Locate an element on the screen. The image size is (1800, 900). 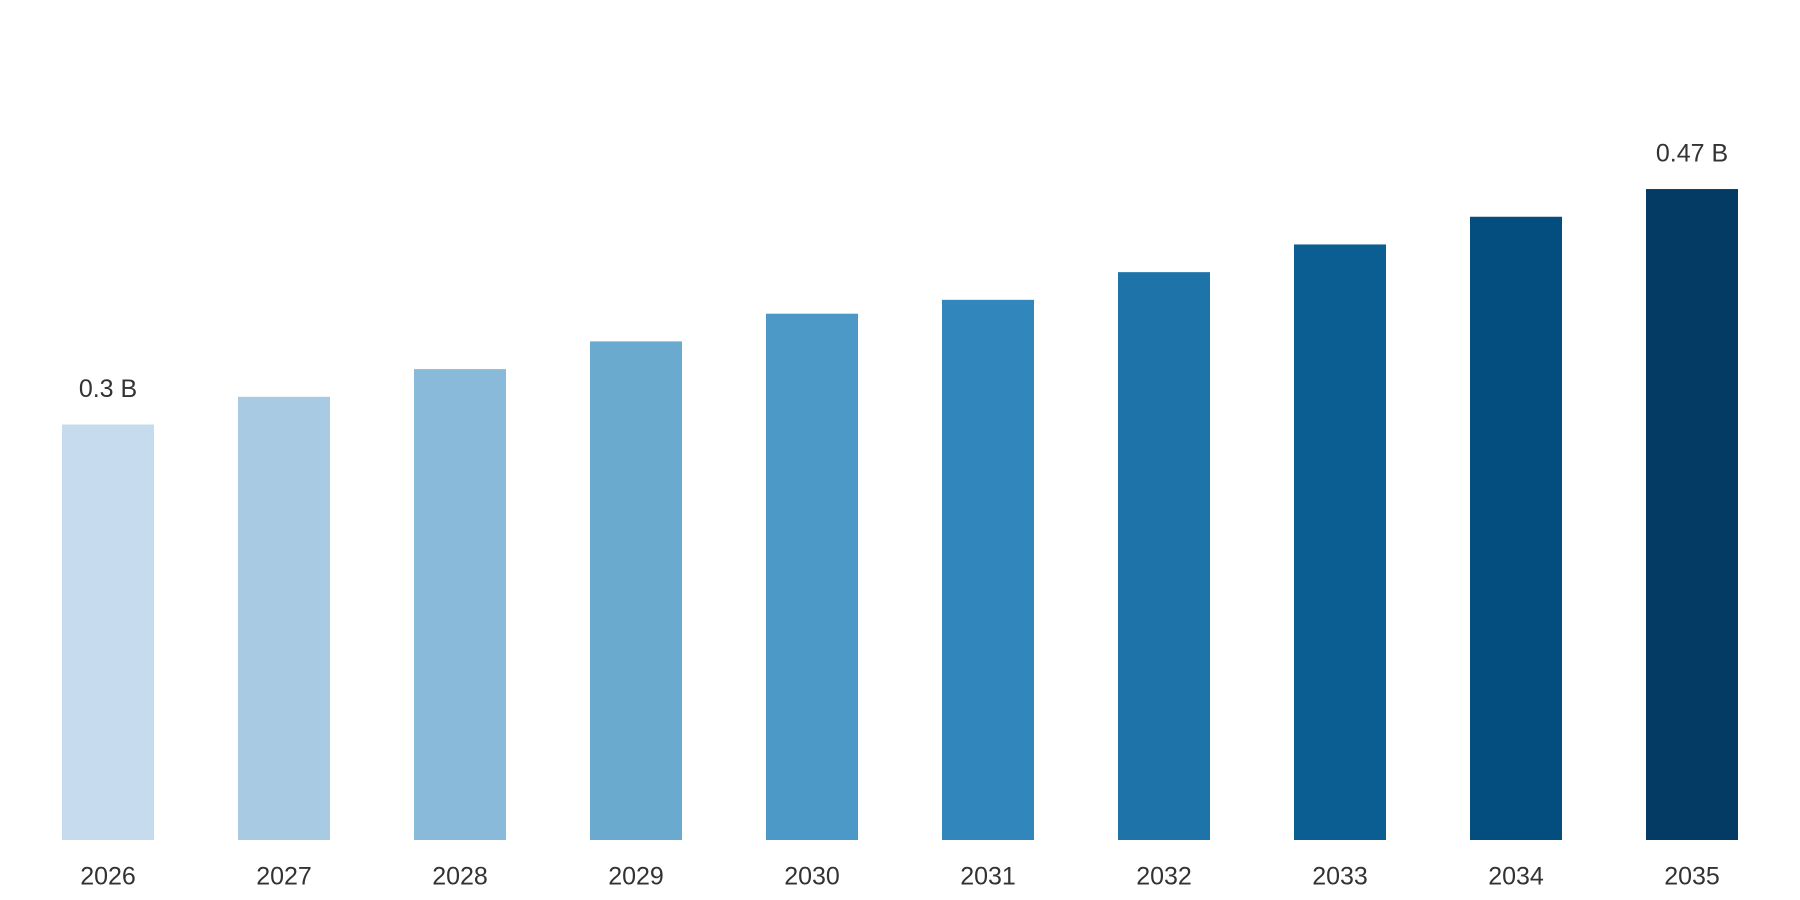
x-tick-label: 2033 is located at coordinates (1340, 877).